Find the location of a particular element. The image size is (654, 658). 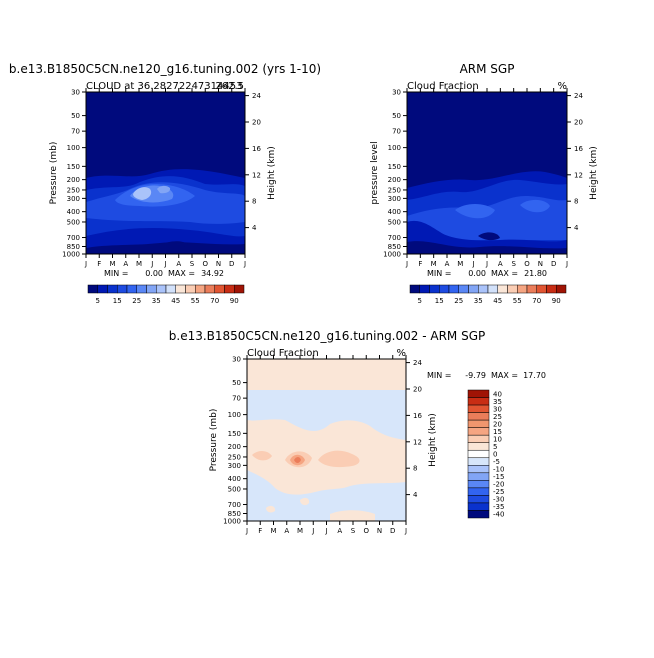

y2-tick-label: 8 is located at coordinates (415, 469).